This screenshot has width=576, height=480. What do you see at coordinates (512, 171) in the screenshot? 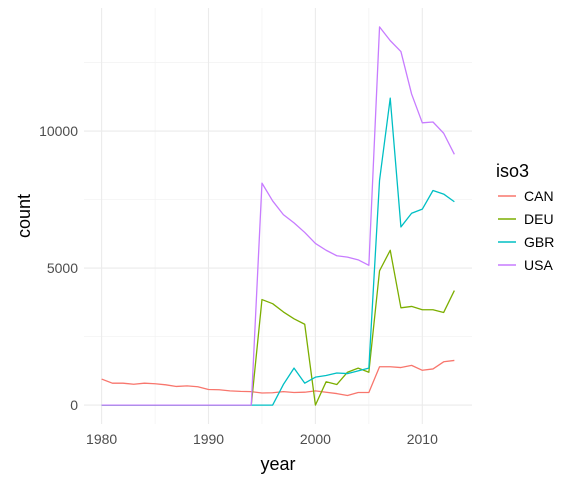
I see `legend-title: iso3` at bounding box center [512, 171].